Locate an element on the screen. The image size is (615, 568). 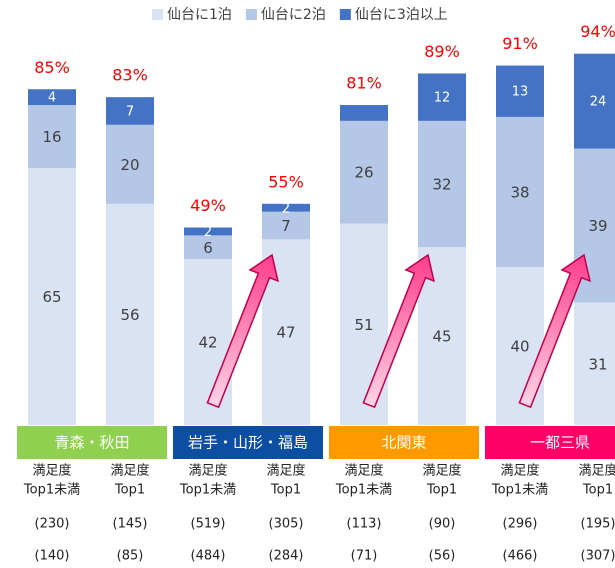
value-label: 20 is located at coordinates (129, 165).